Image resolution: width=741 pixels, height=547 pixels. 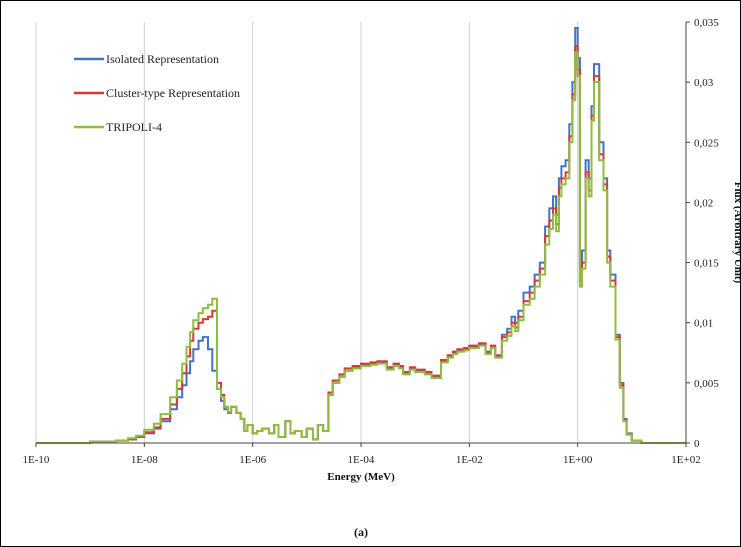 I want to click on x-tick-label: 1E+02, so click(x=685, y=460).